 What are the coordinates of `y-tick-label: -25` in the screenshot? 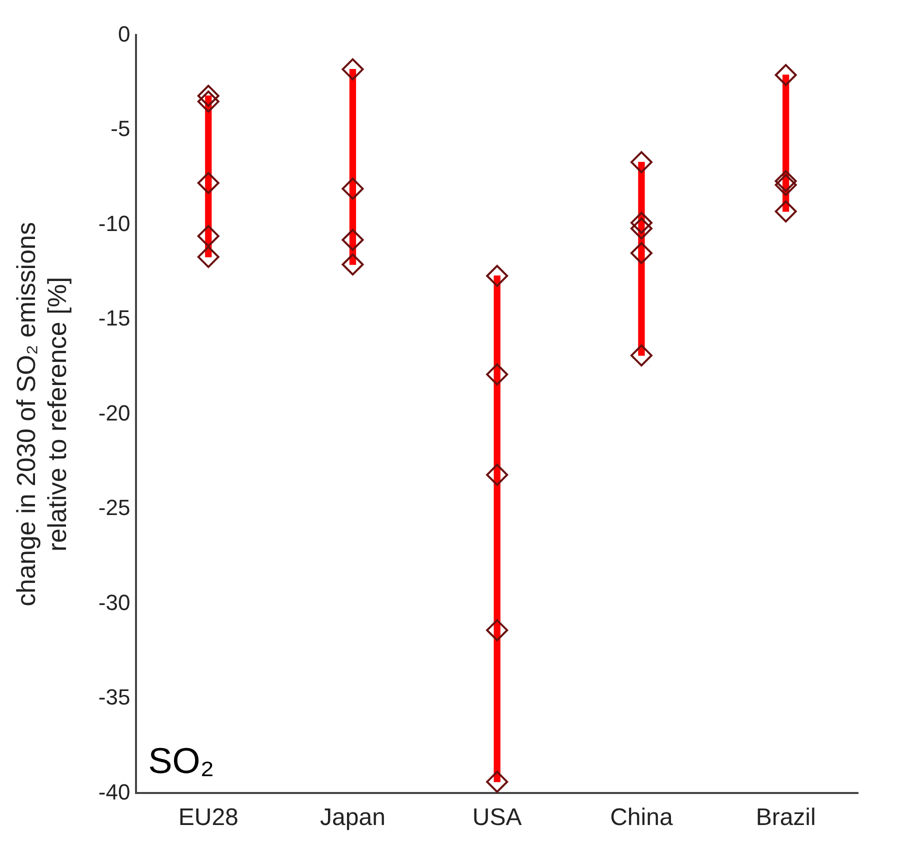 It's located at (114, 507).